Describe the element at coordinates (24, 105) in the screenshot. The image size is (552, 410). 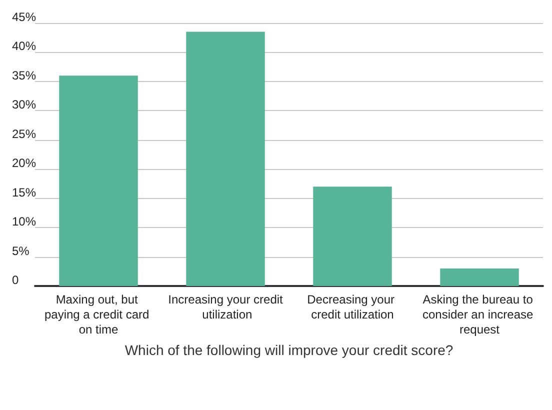
I see `y-tick-label: 30%` at that location.